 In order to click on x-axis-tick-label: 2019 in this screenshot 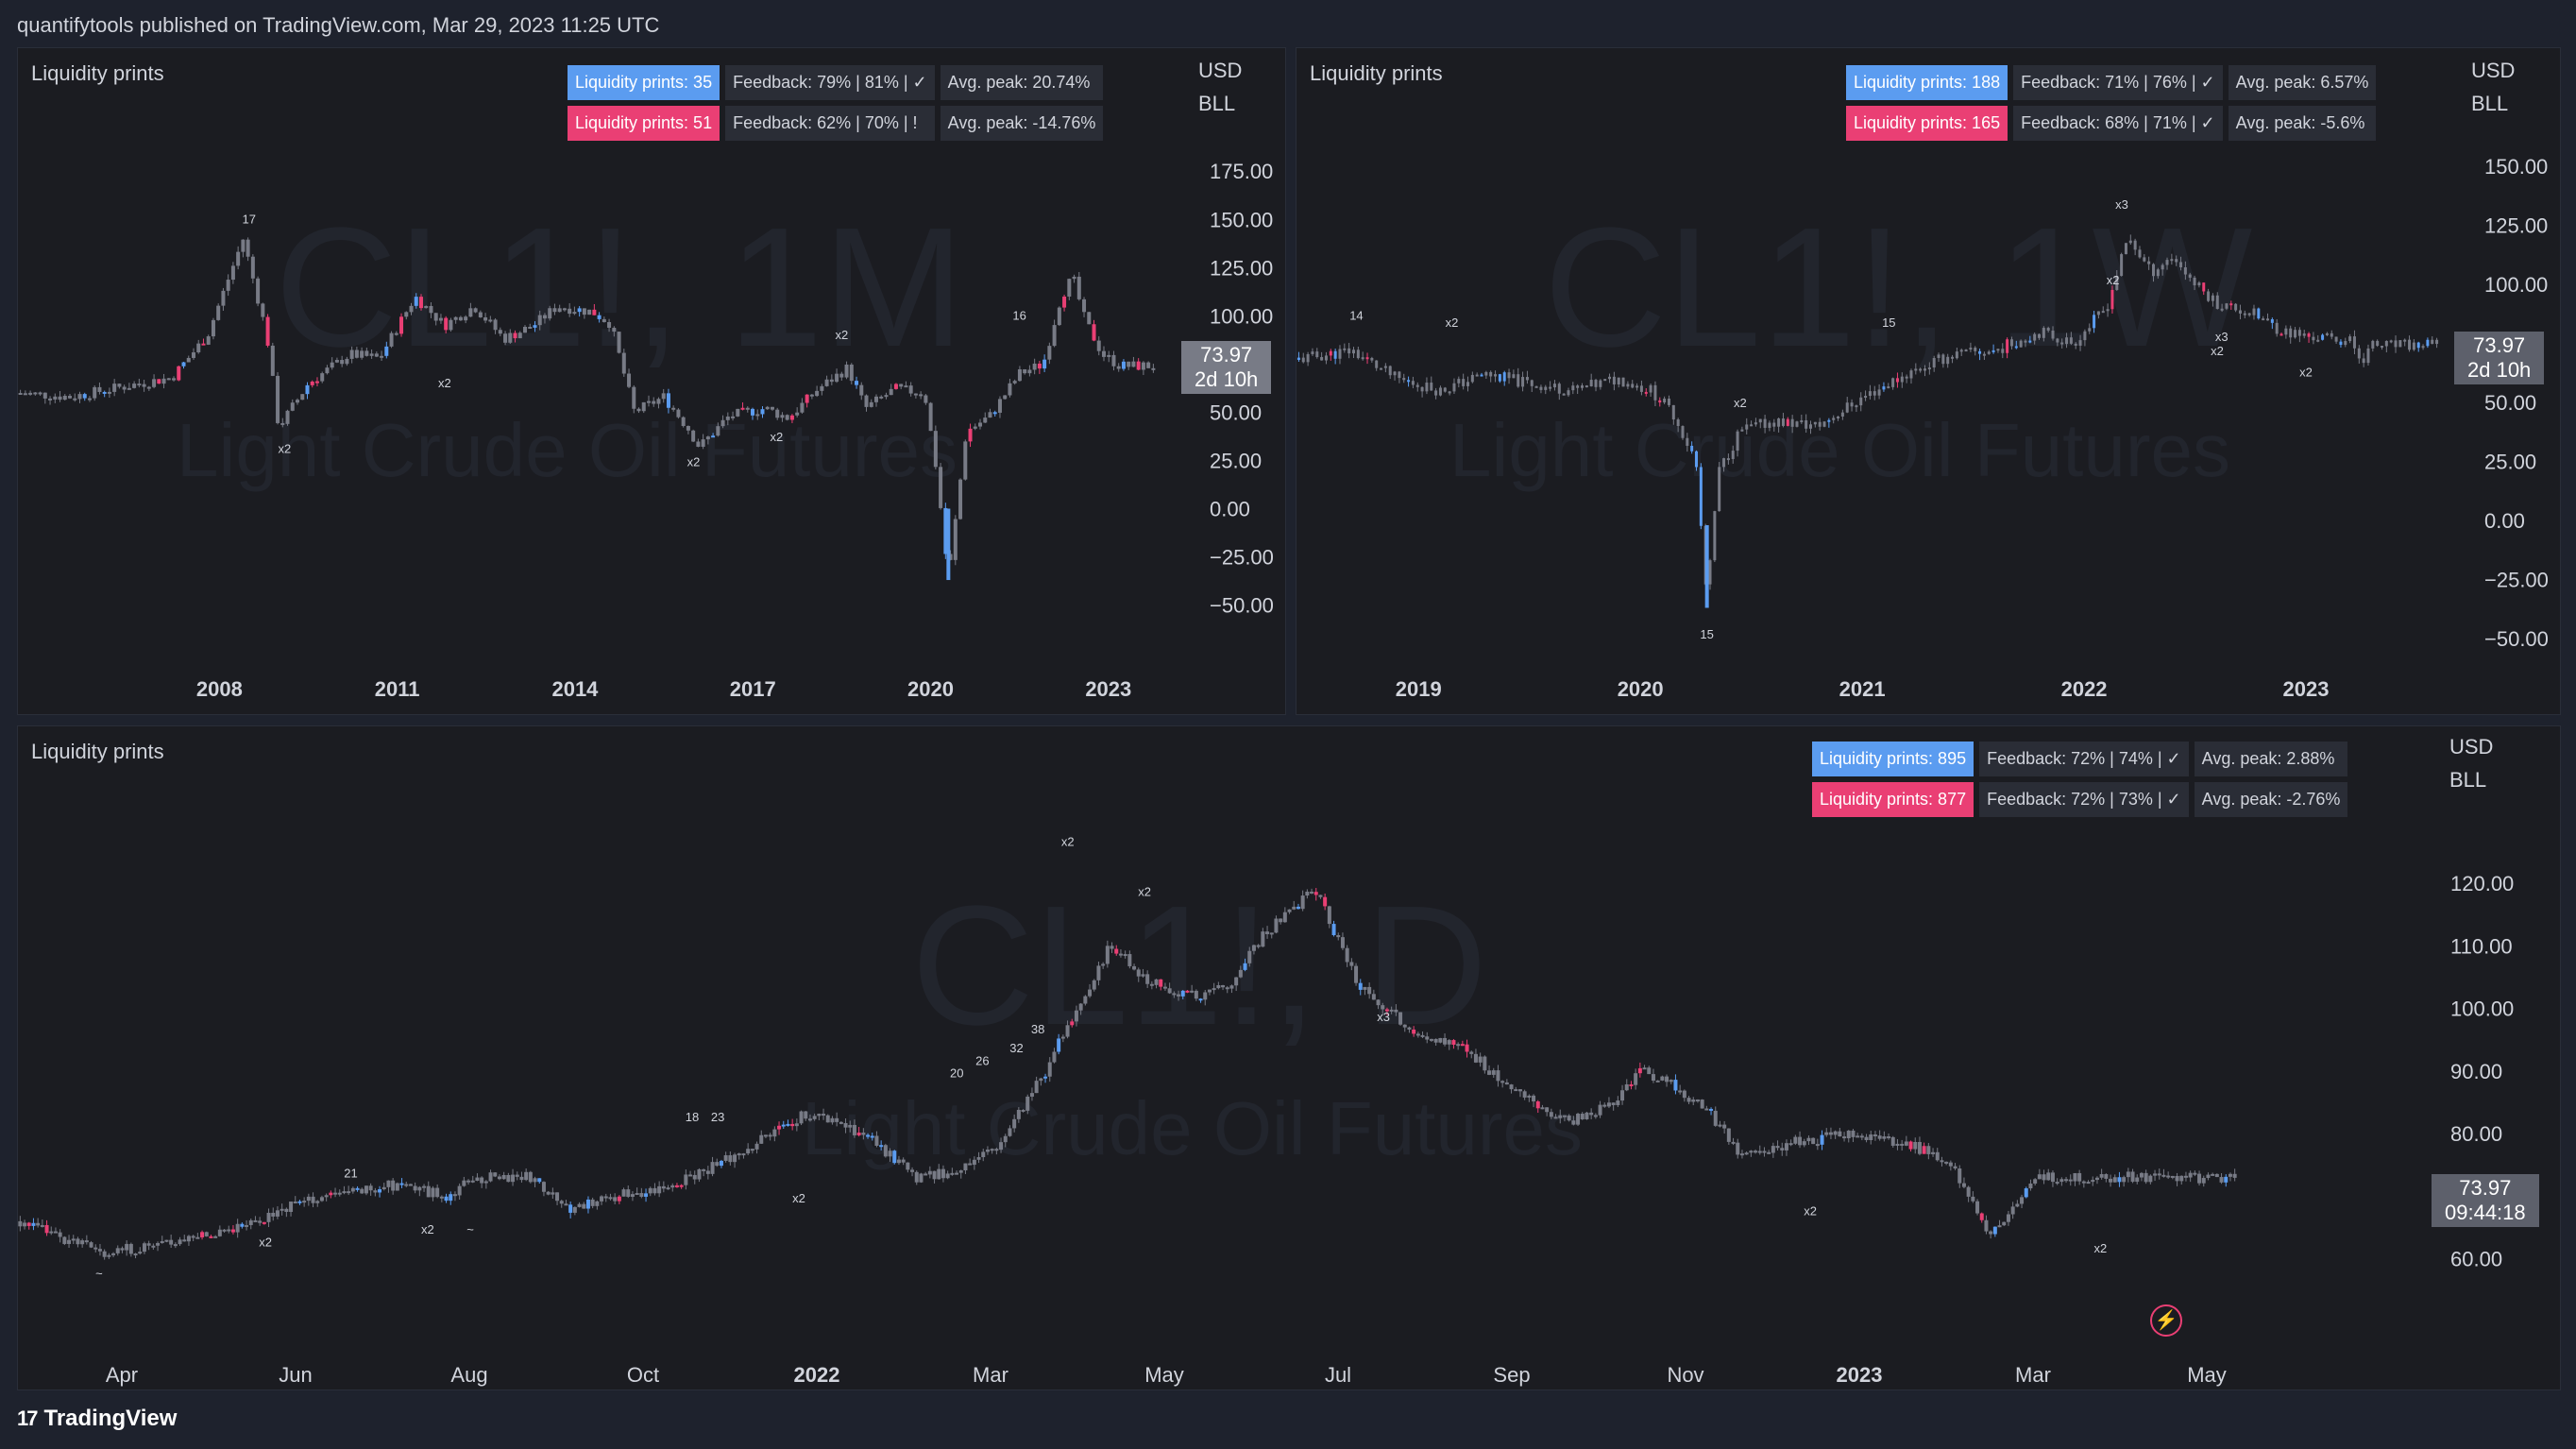, I will do `click(1419, 689)`.